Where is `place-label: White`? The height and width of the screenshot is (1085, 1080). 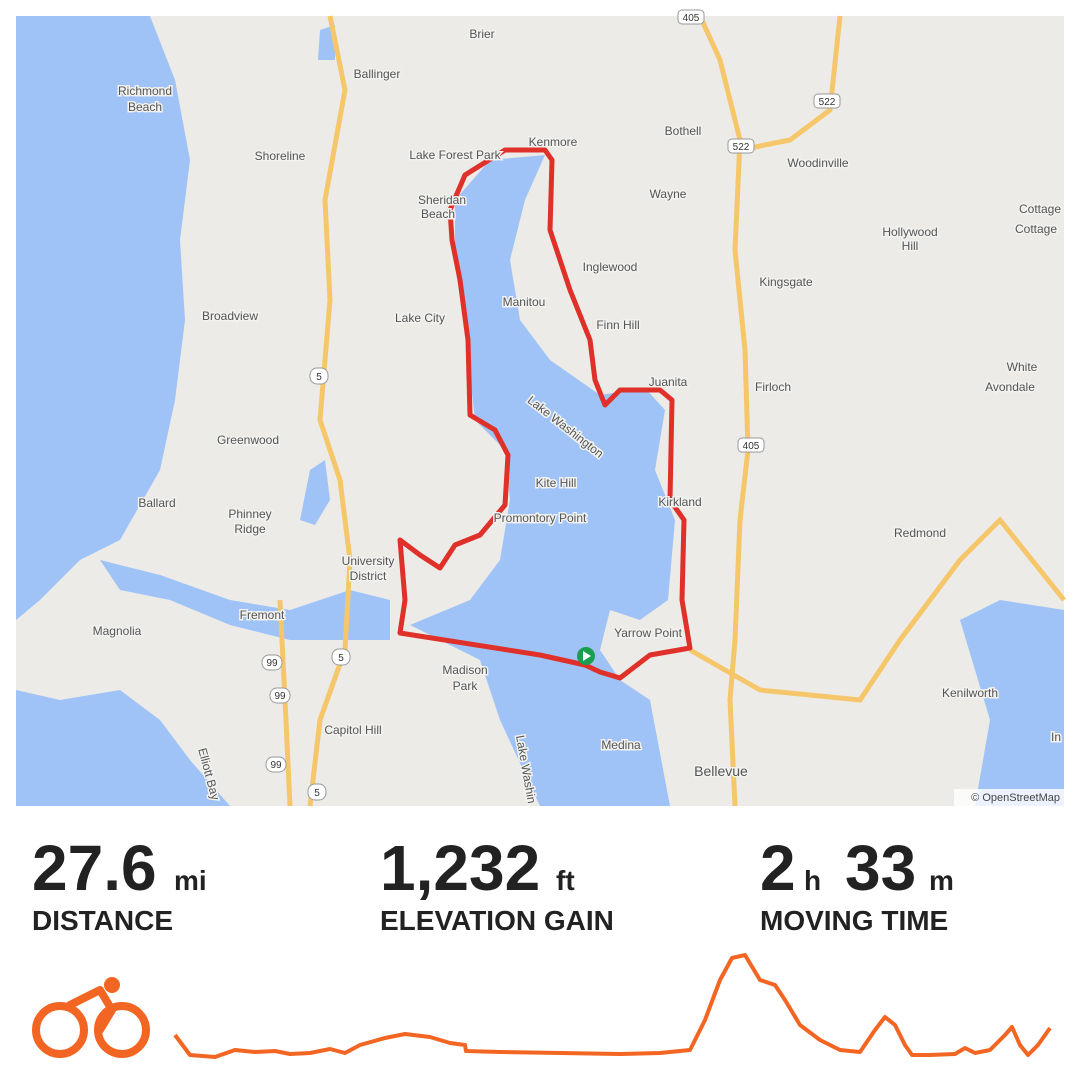 place-label: White is located at coordinates (1022, 367).